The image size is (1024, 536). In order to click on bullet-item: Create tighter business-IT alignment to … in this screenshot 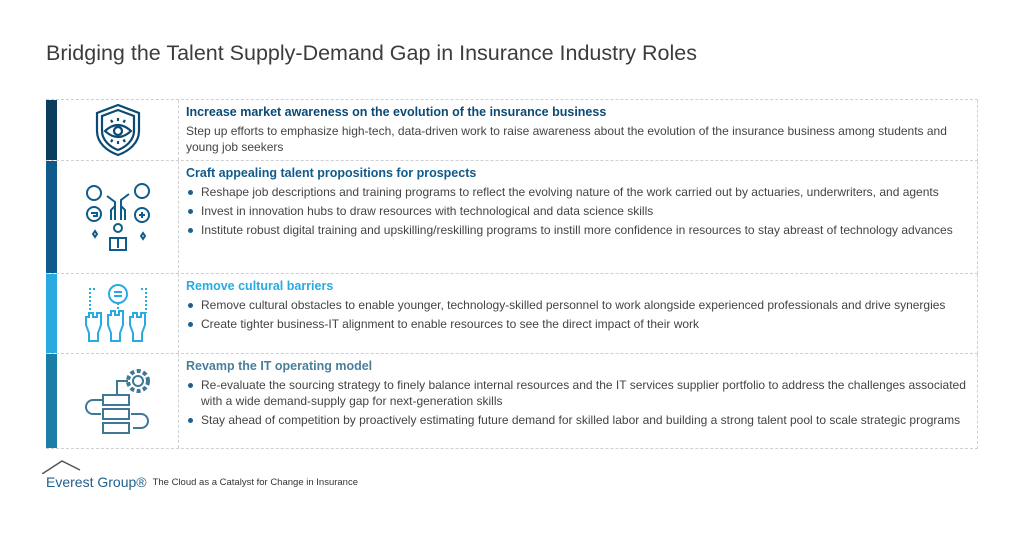, I will do `click(578, 324)`.